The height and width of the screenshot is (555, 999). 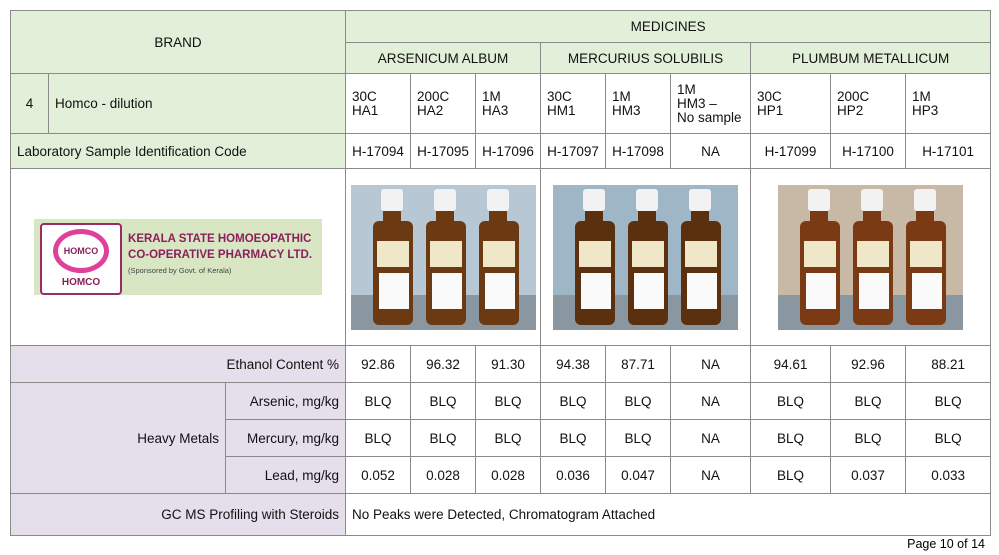 What do you see at coordinates (925, 110) in the screenshot?
I see `potency-line: HP3` at bounding box center [925, 110].